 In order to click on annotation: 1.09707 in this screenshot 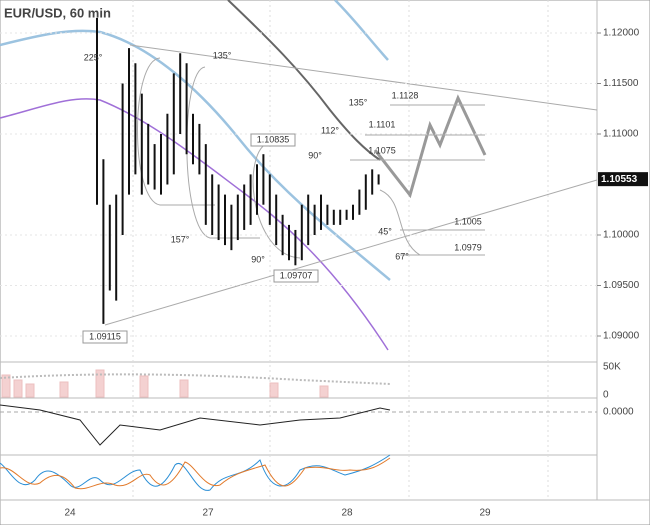, I will do `click(296, 275)`.